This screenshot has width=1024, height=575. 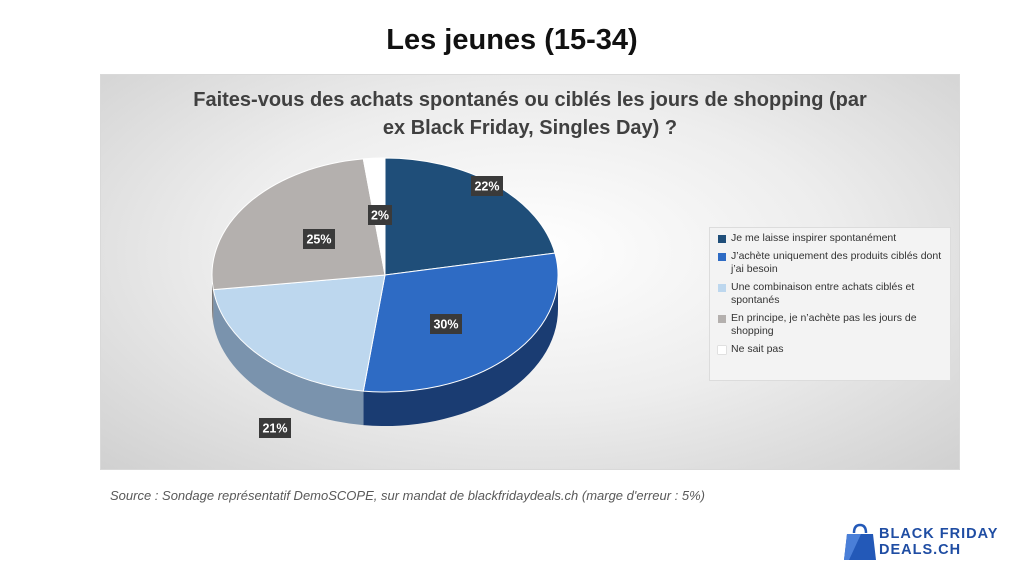 I want to click on logo-text: BLACK FRIDAY DEALS.CH, so click(x=938, y=542).